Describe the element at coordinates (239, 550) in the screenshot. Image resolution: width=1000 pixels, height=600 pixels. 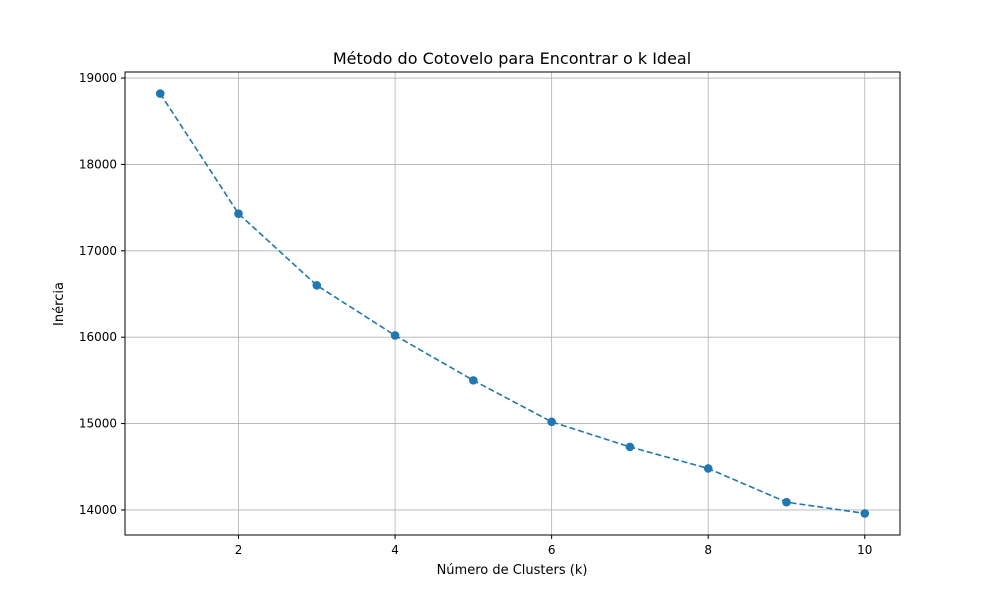
I see `x-tick-label: 2` at that location.